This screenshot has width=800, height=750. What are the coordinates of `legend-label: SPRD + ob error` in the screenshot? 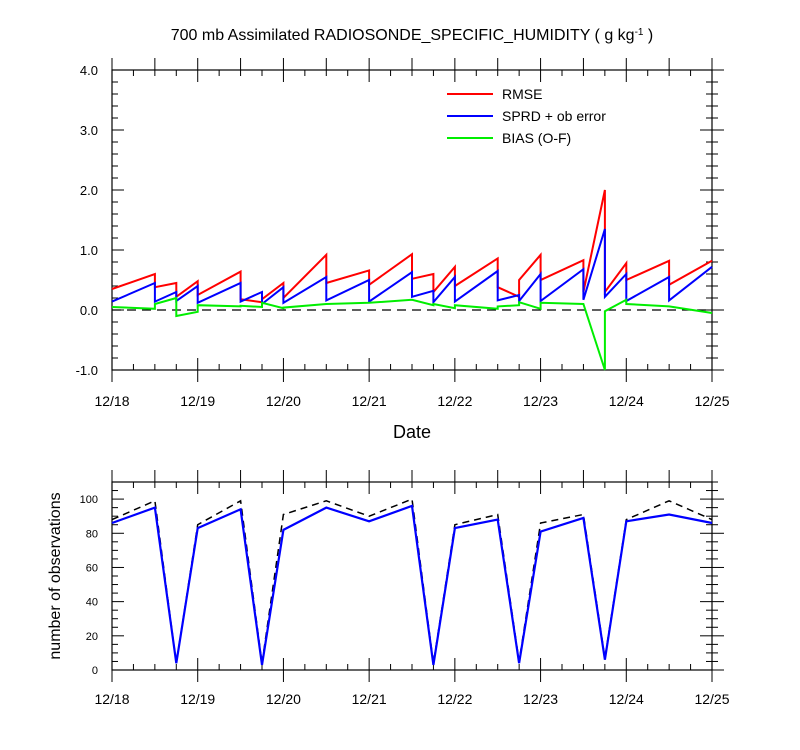 It's located at (554, 116).